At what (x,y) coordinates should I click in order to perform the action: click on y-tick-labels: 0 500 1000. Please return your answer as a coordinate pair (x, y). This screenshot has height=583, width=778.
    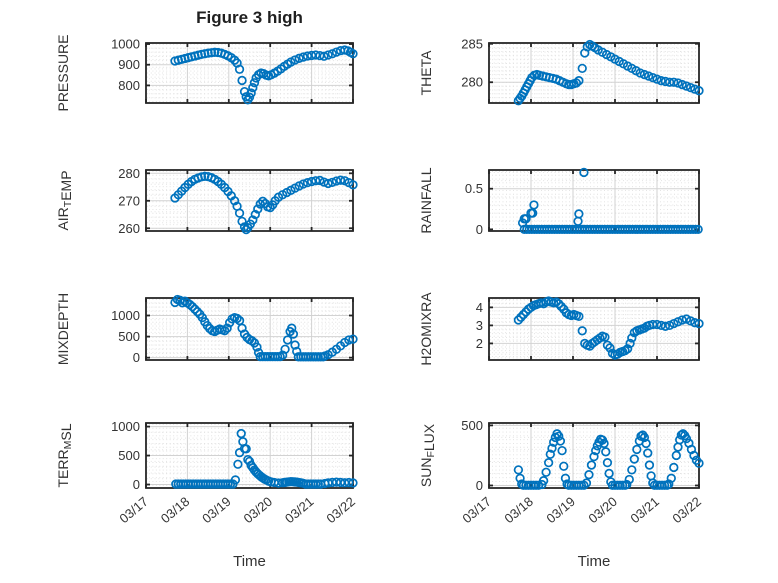
    Looking at the image, I should click on (125, 336).